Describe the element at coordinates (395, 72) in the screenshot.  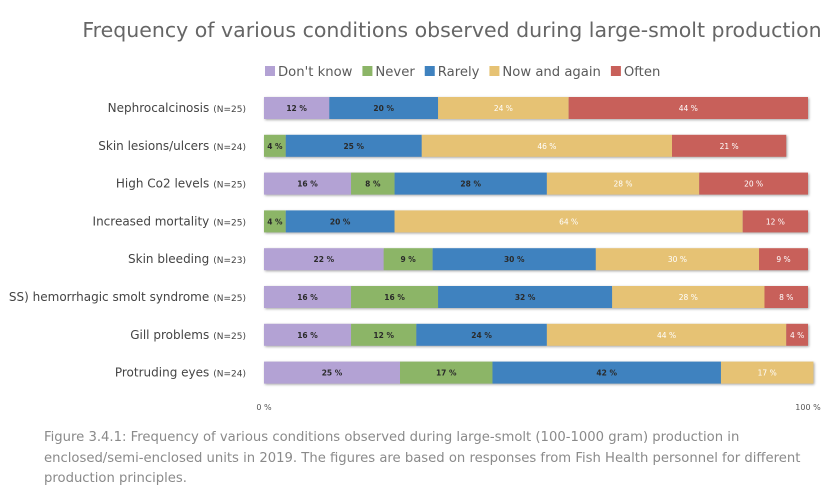
I see `legend-label: Never` at that location.